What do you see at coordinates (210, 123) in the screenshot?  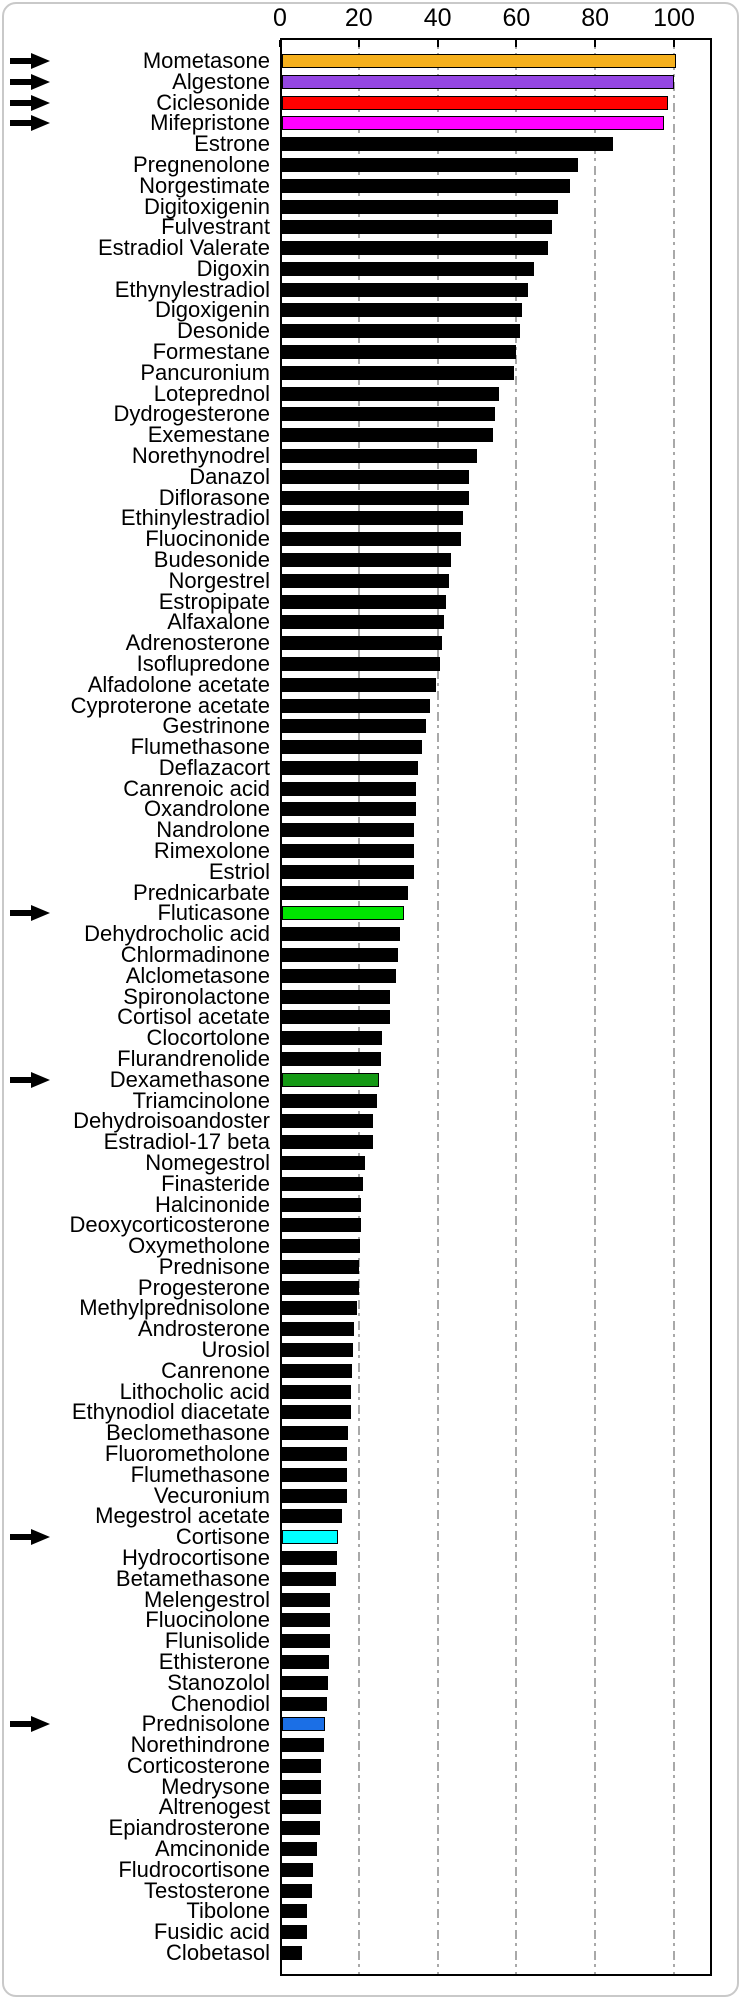 I see `category-label: Mifepristone` at bounding box center [210, 123].